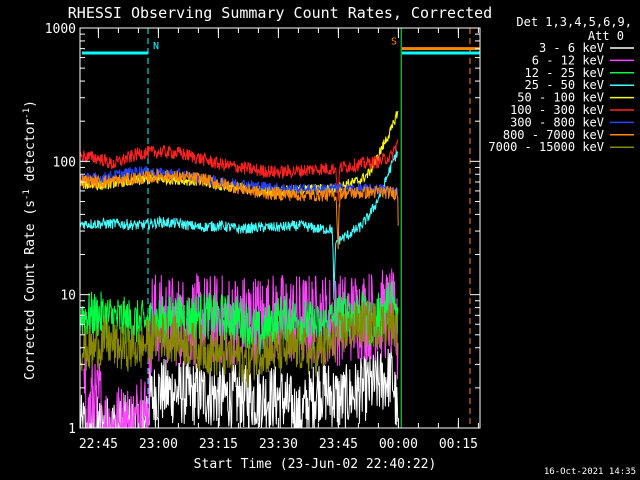 Image resolution: width=640 pixels, height=480 pixels. I want to click on x-tick-label-3: 23:30, so click(278, 444).